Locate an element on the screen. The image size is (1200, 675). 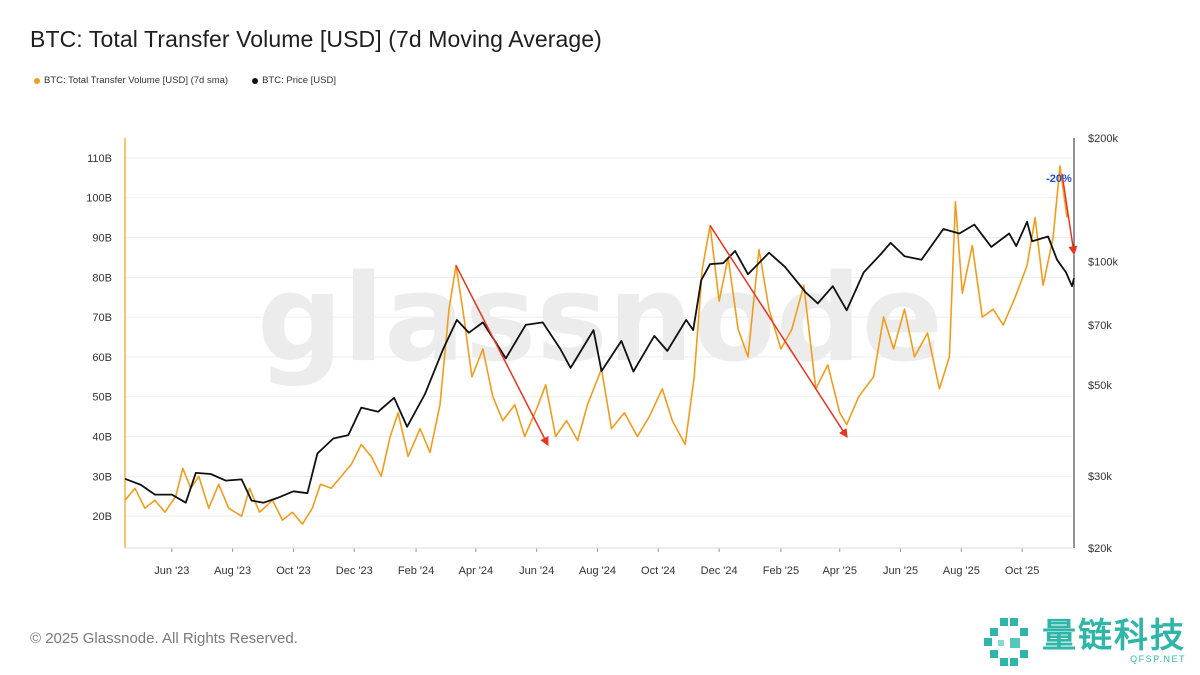
x-tick-label: Jun '25 is located at coordinates (900, 571).